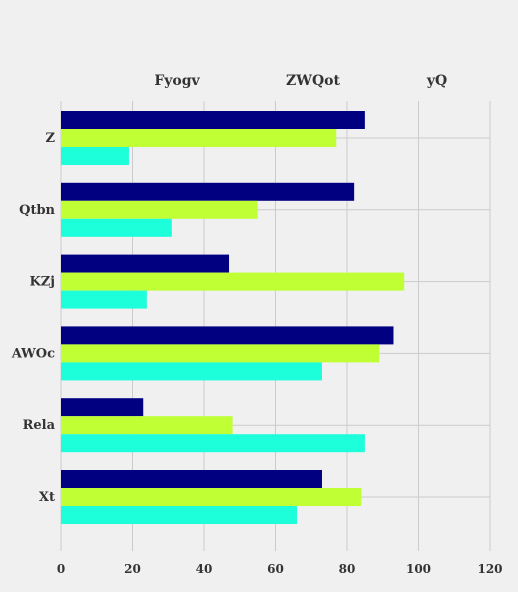 This screenshot has width=518, height=592. Describe the element at coordinates (102, 407) in the screenshot. I see `bar-Rela-Fyogv` at that location.